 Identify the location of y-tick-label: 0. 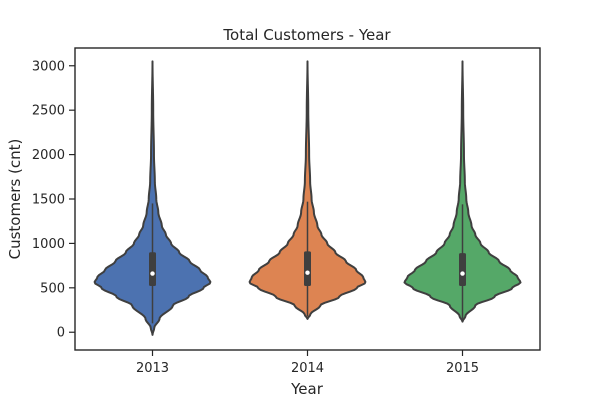
(61, 333).